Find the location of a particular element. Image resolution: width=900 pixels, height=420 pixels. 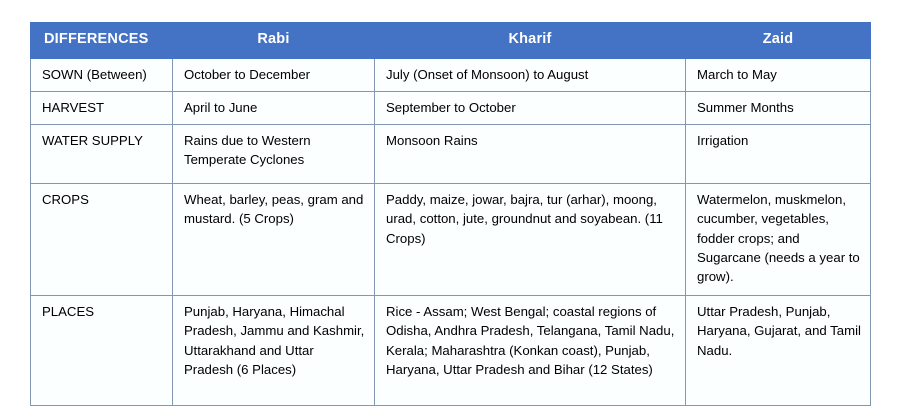

cell-text: WATER SUPPLY is located at coordinates (92, 141).